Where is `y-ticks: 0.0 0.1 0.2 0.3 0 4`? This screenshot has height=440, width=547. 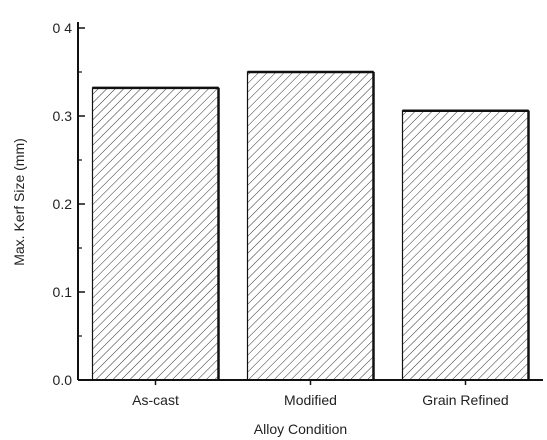 y-ticks: 0.0 0.1 0.2 0.3 0 4 is located at coordinates (69, 204).